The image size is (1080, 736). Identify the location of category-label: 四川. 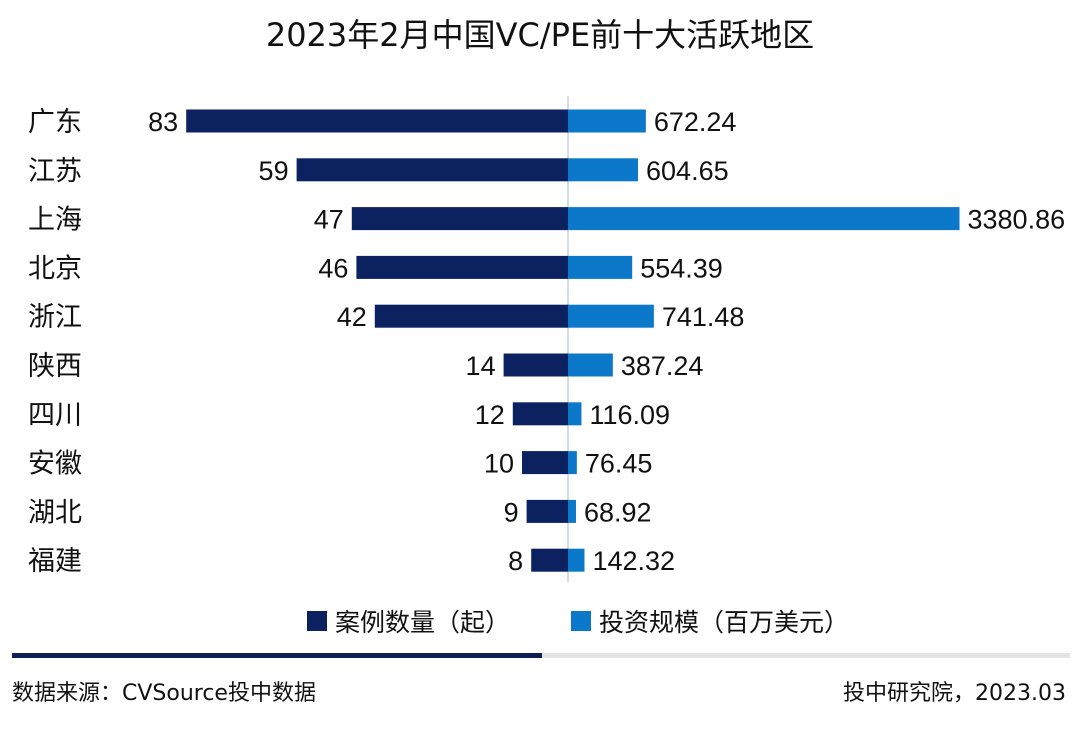
(55, 415).